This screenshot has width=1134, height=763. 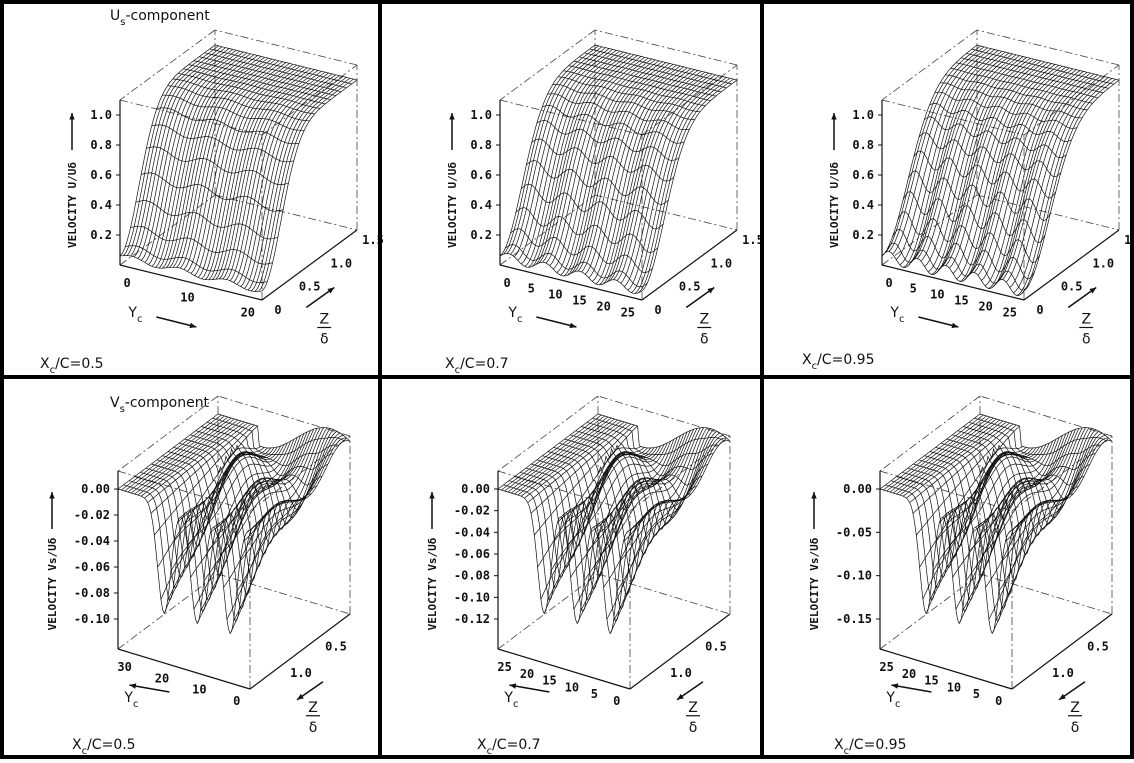 I want to click on y-tick-label: 0.4, so click(x=101, y=205).